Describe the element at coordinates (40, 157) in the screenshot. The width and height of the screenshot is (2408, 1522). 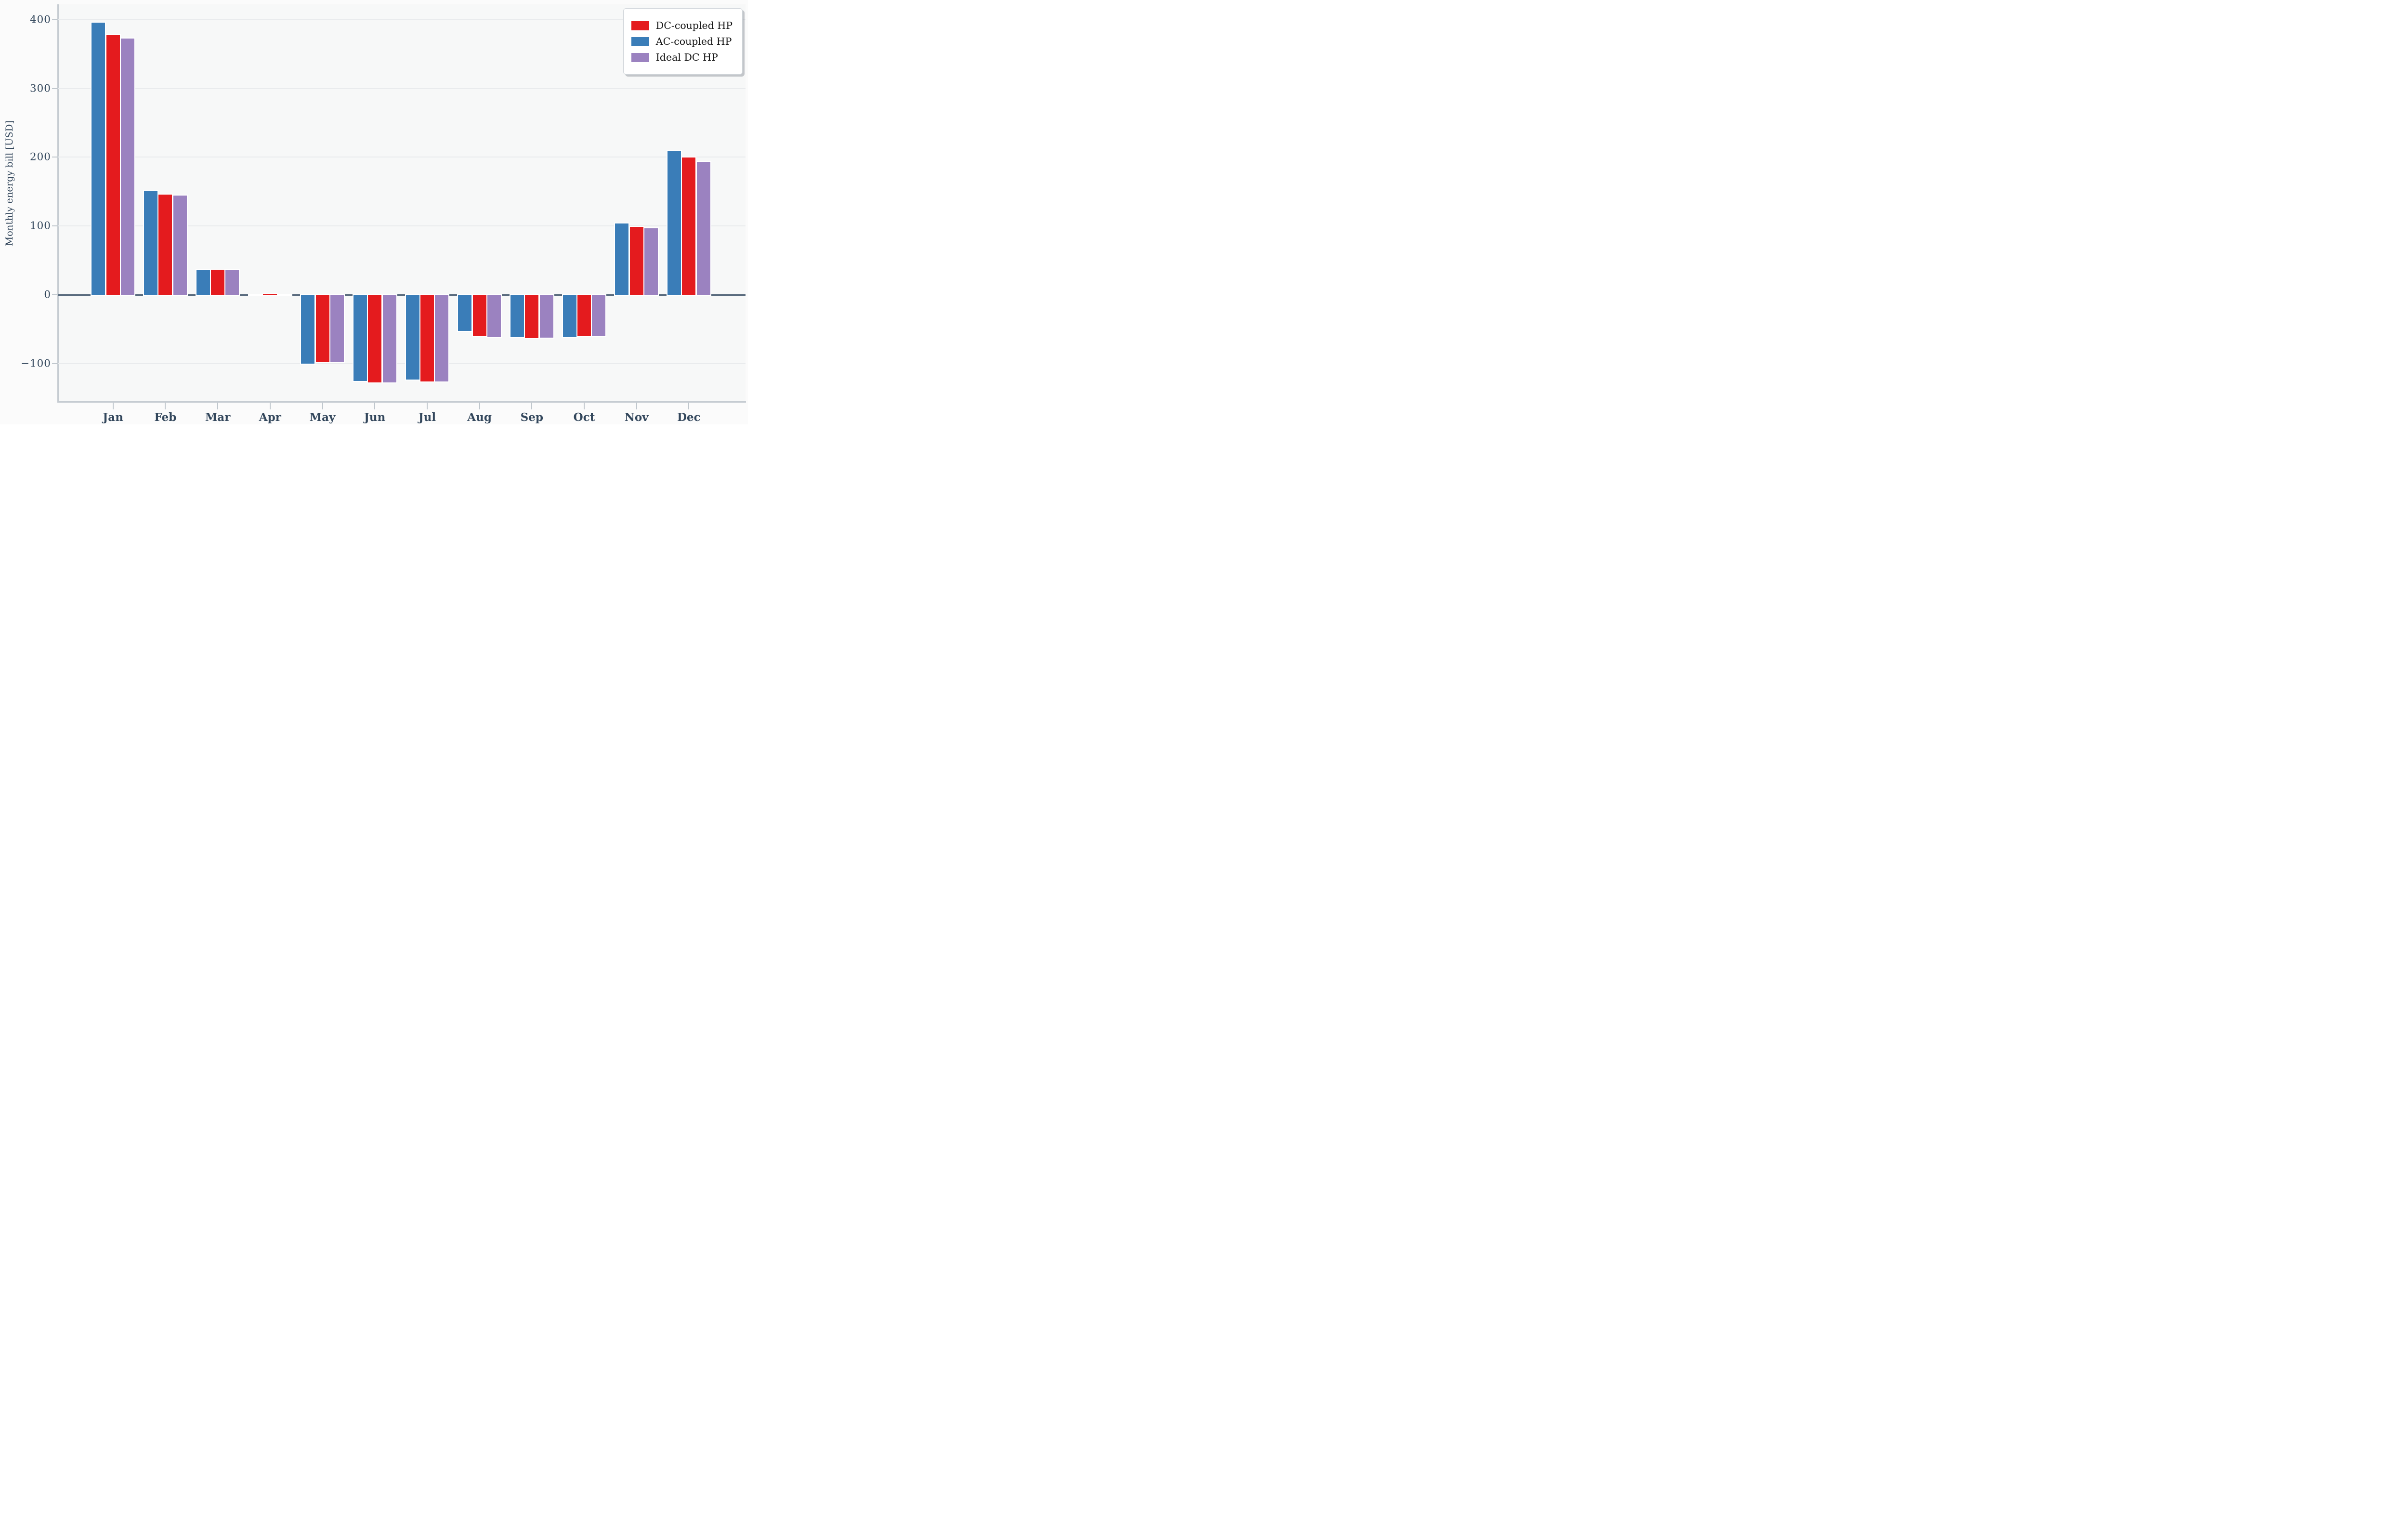
I see `y-tick-label-200: 200` at that location.